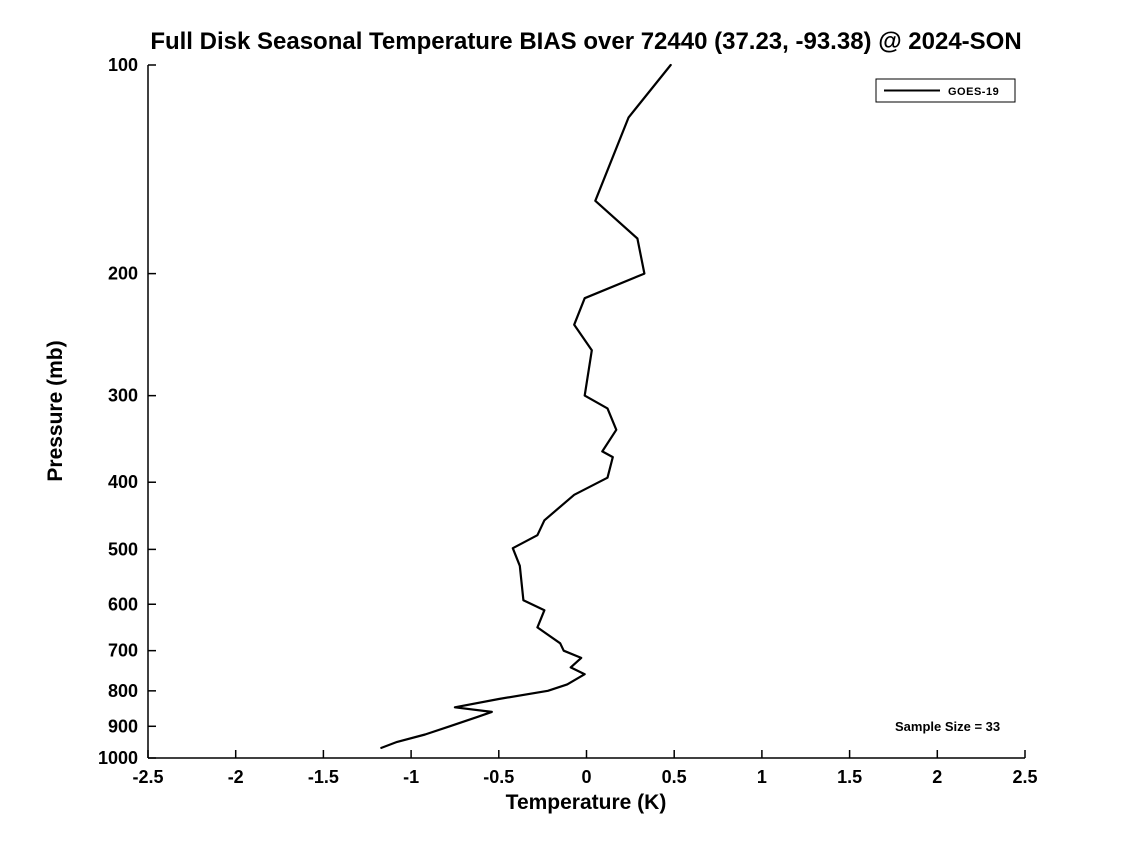 This screenshot has width=1135, height=851. What do you see at coordinates (123, 726) in the screenshot?
I see `y-tick-label: 900` at bounding box center [123, 726].